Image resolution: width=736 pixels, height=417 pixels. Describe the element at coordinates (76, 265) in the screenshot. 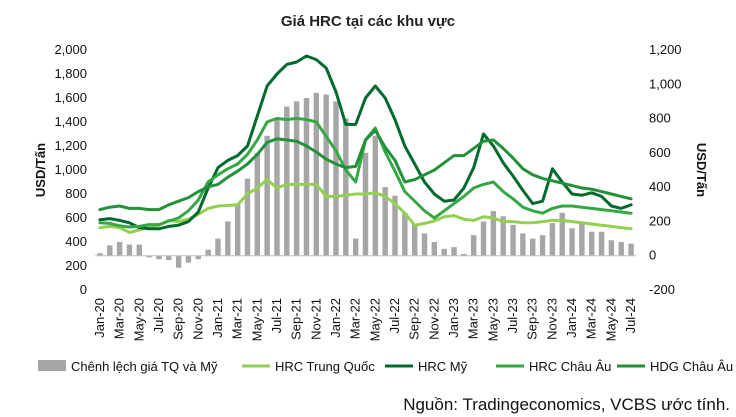

I see `y-tick-label-left: 200` at that location.